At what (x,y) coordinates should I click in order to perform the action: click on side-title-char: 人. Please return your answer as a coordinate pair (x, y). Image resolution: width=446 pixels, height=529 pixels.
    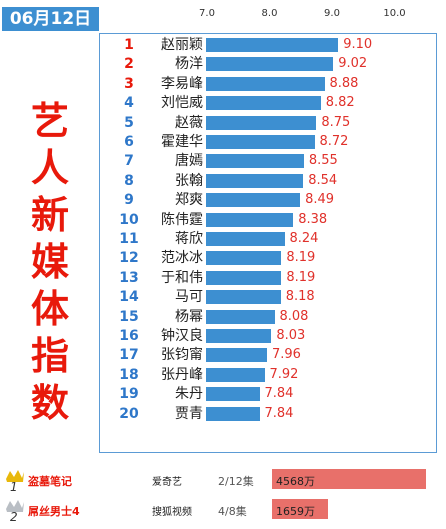
    Looking at the image, I should click on (49, 168).